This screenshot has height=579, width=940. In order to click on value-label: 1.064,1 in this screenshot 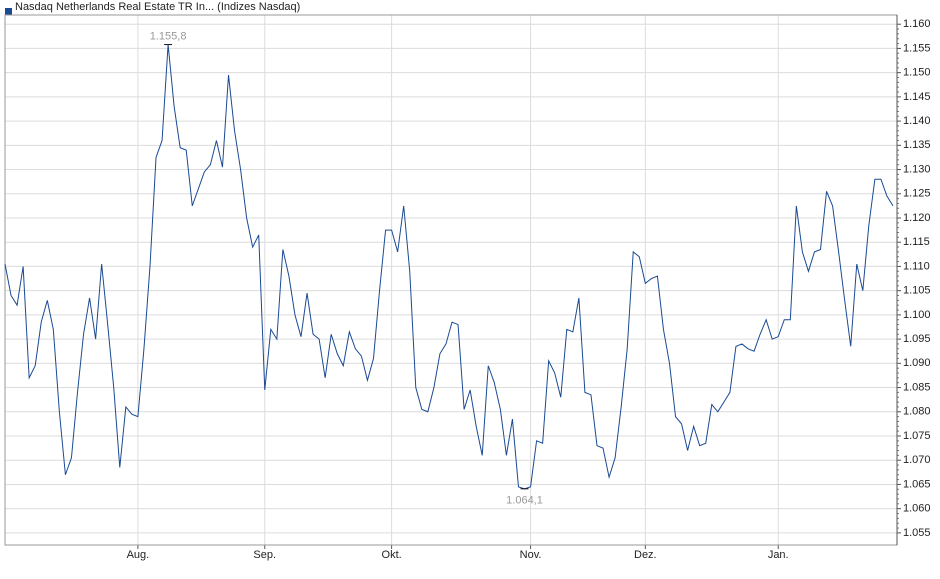, I will do `click(524, 501)`.